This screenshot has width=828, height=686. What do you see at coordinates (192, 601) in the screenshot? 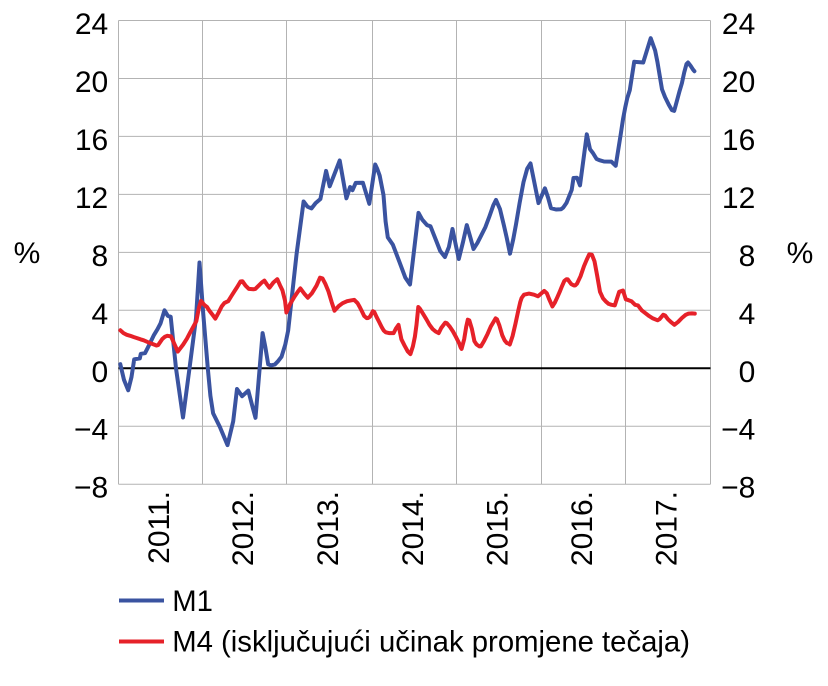
I see `svg-text: M1` at bounding box center [192, 601].